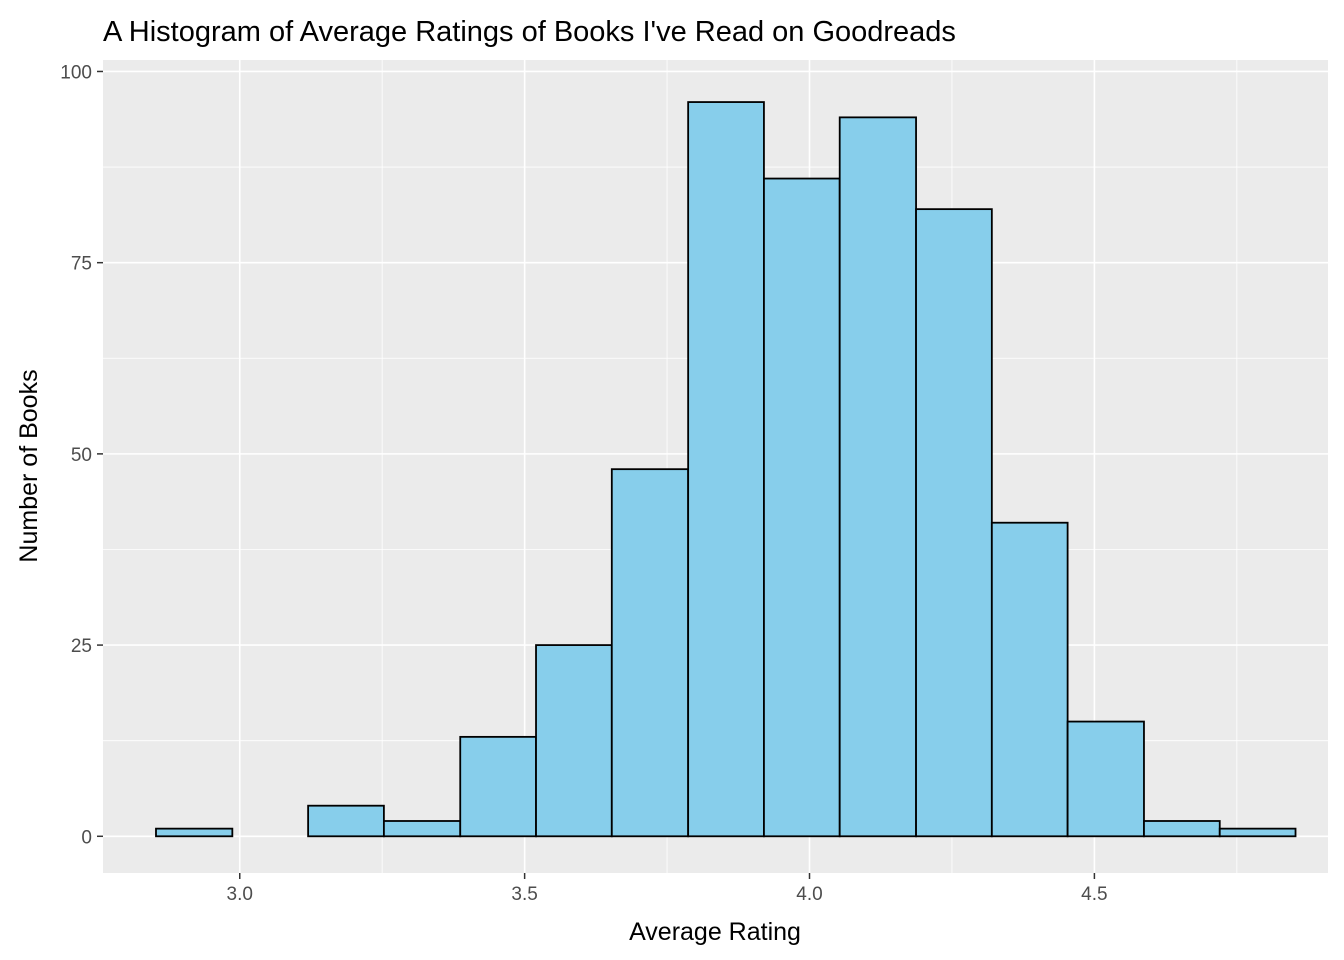 The image size is (1344, 960). Describe the element at coordinates (667, 889) in the screenshot. I see `x-axis-ticks: 3.0 3.5 4.0 4.5` at that location.